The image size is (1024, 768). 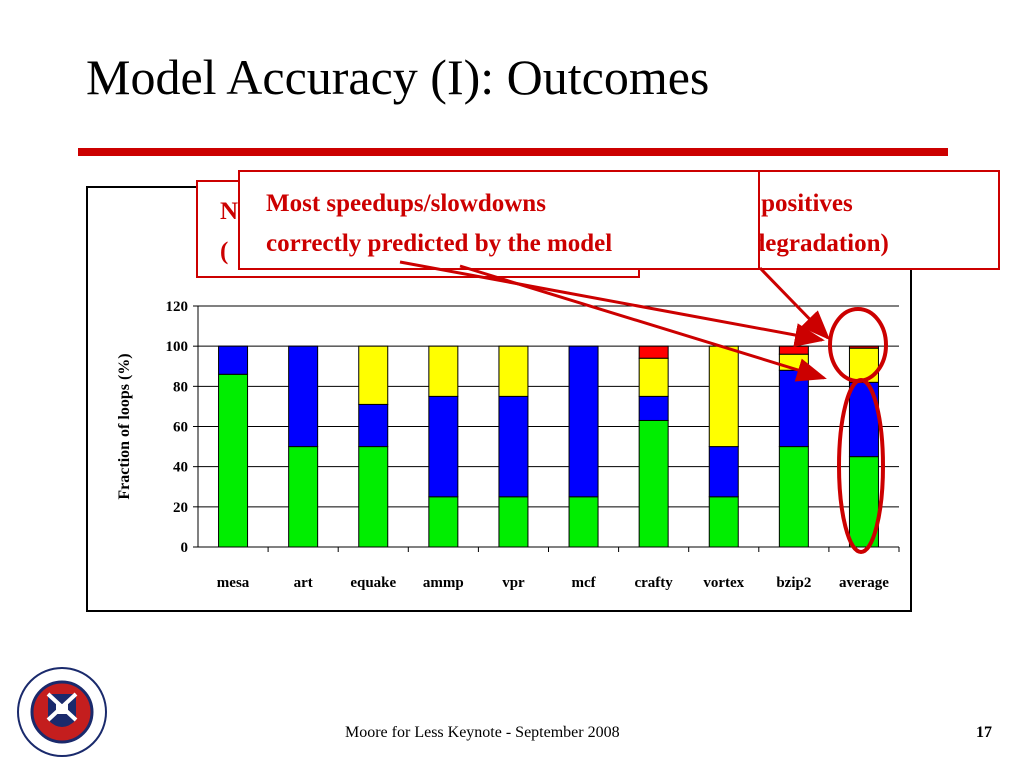 I want to click on callout-front-line1: Most speedups/slowdowns, so click(x=406, y=203).